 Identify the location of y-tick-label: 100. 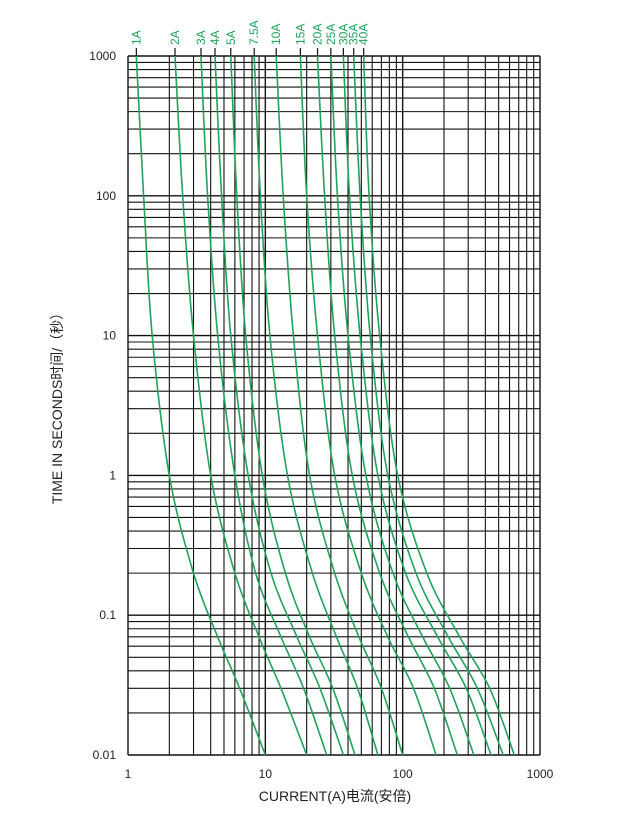
(106, 196).